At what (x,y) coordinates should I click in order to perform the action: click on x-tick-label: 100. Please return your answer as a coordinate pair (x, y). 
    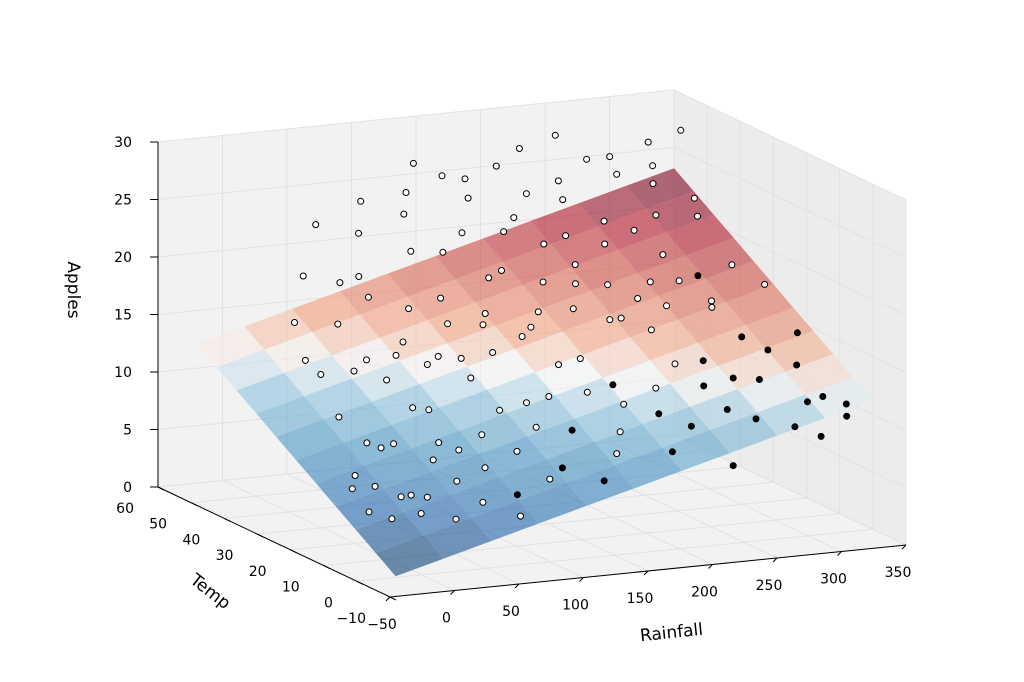
    Looking at the image, I should click on (575, 606).